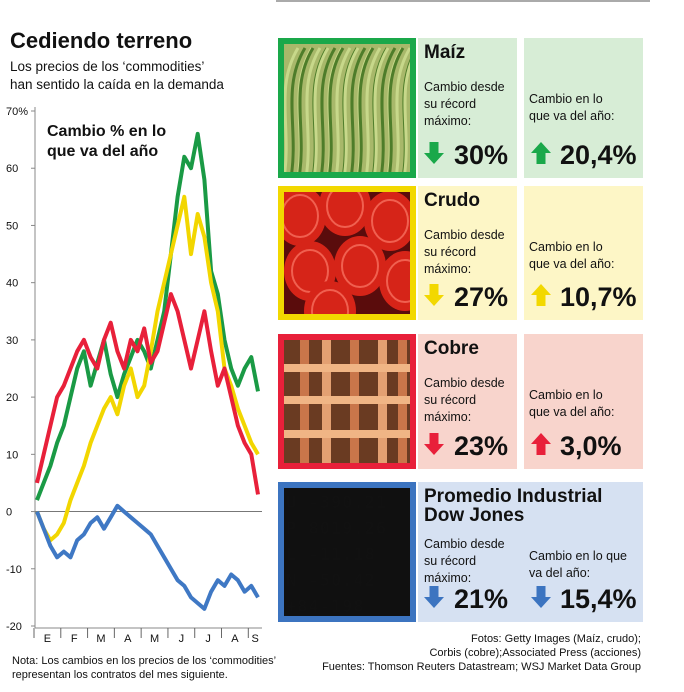 The height and width of the screenshot is (692, 684). Describe the element at coordinates (331, 555) in the screenshot. I see `ticker-line: L -11.18` at that location.